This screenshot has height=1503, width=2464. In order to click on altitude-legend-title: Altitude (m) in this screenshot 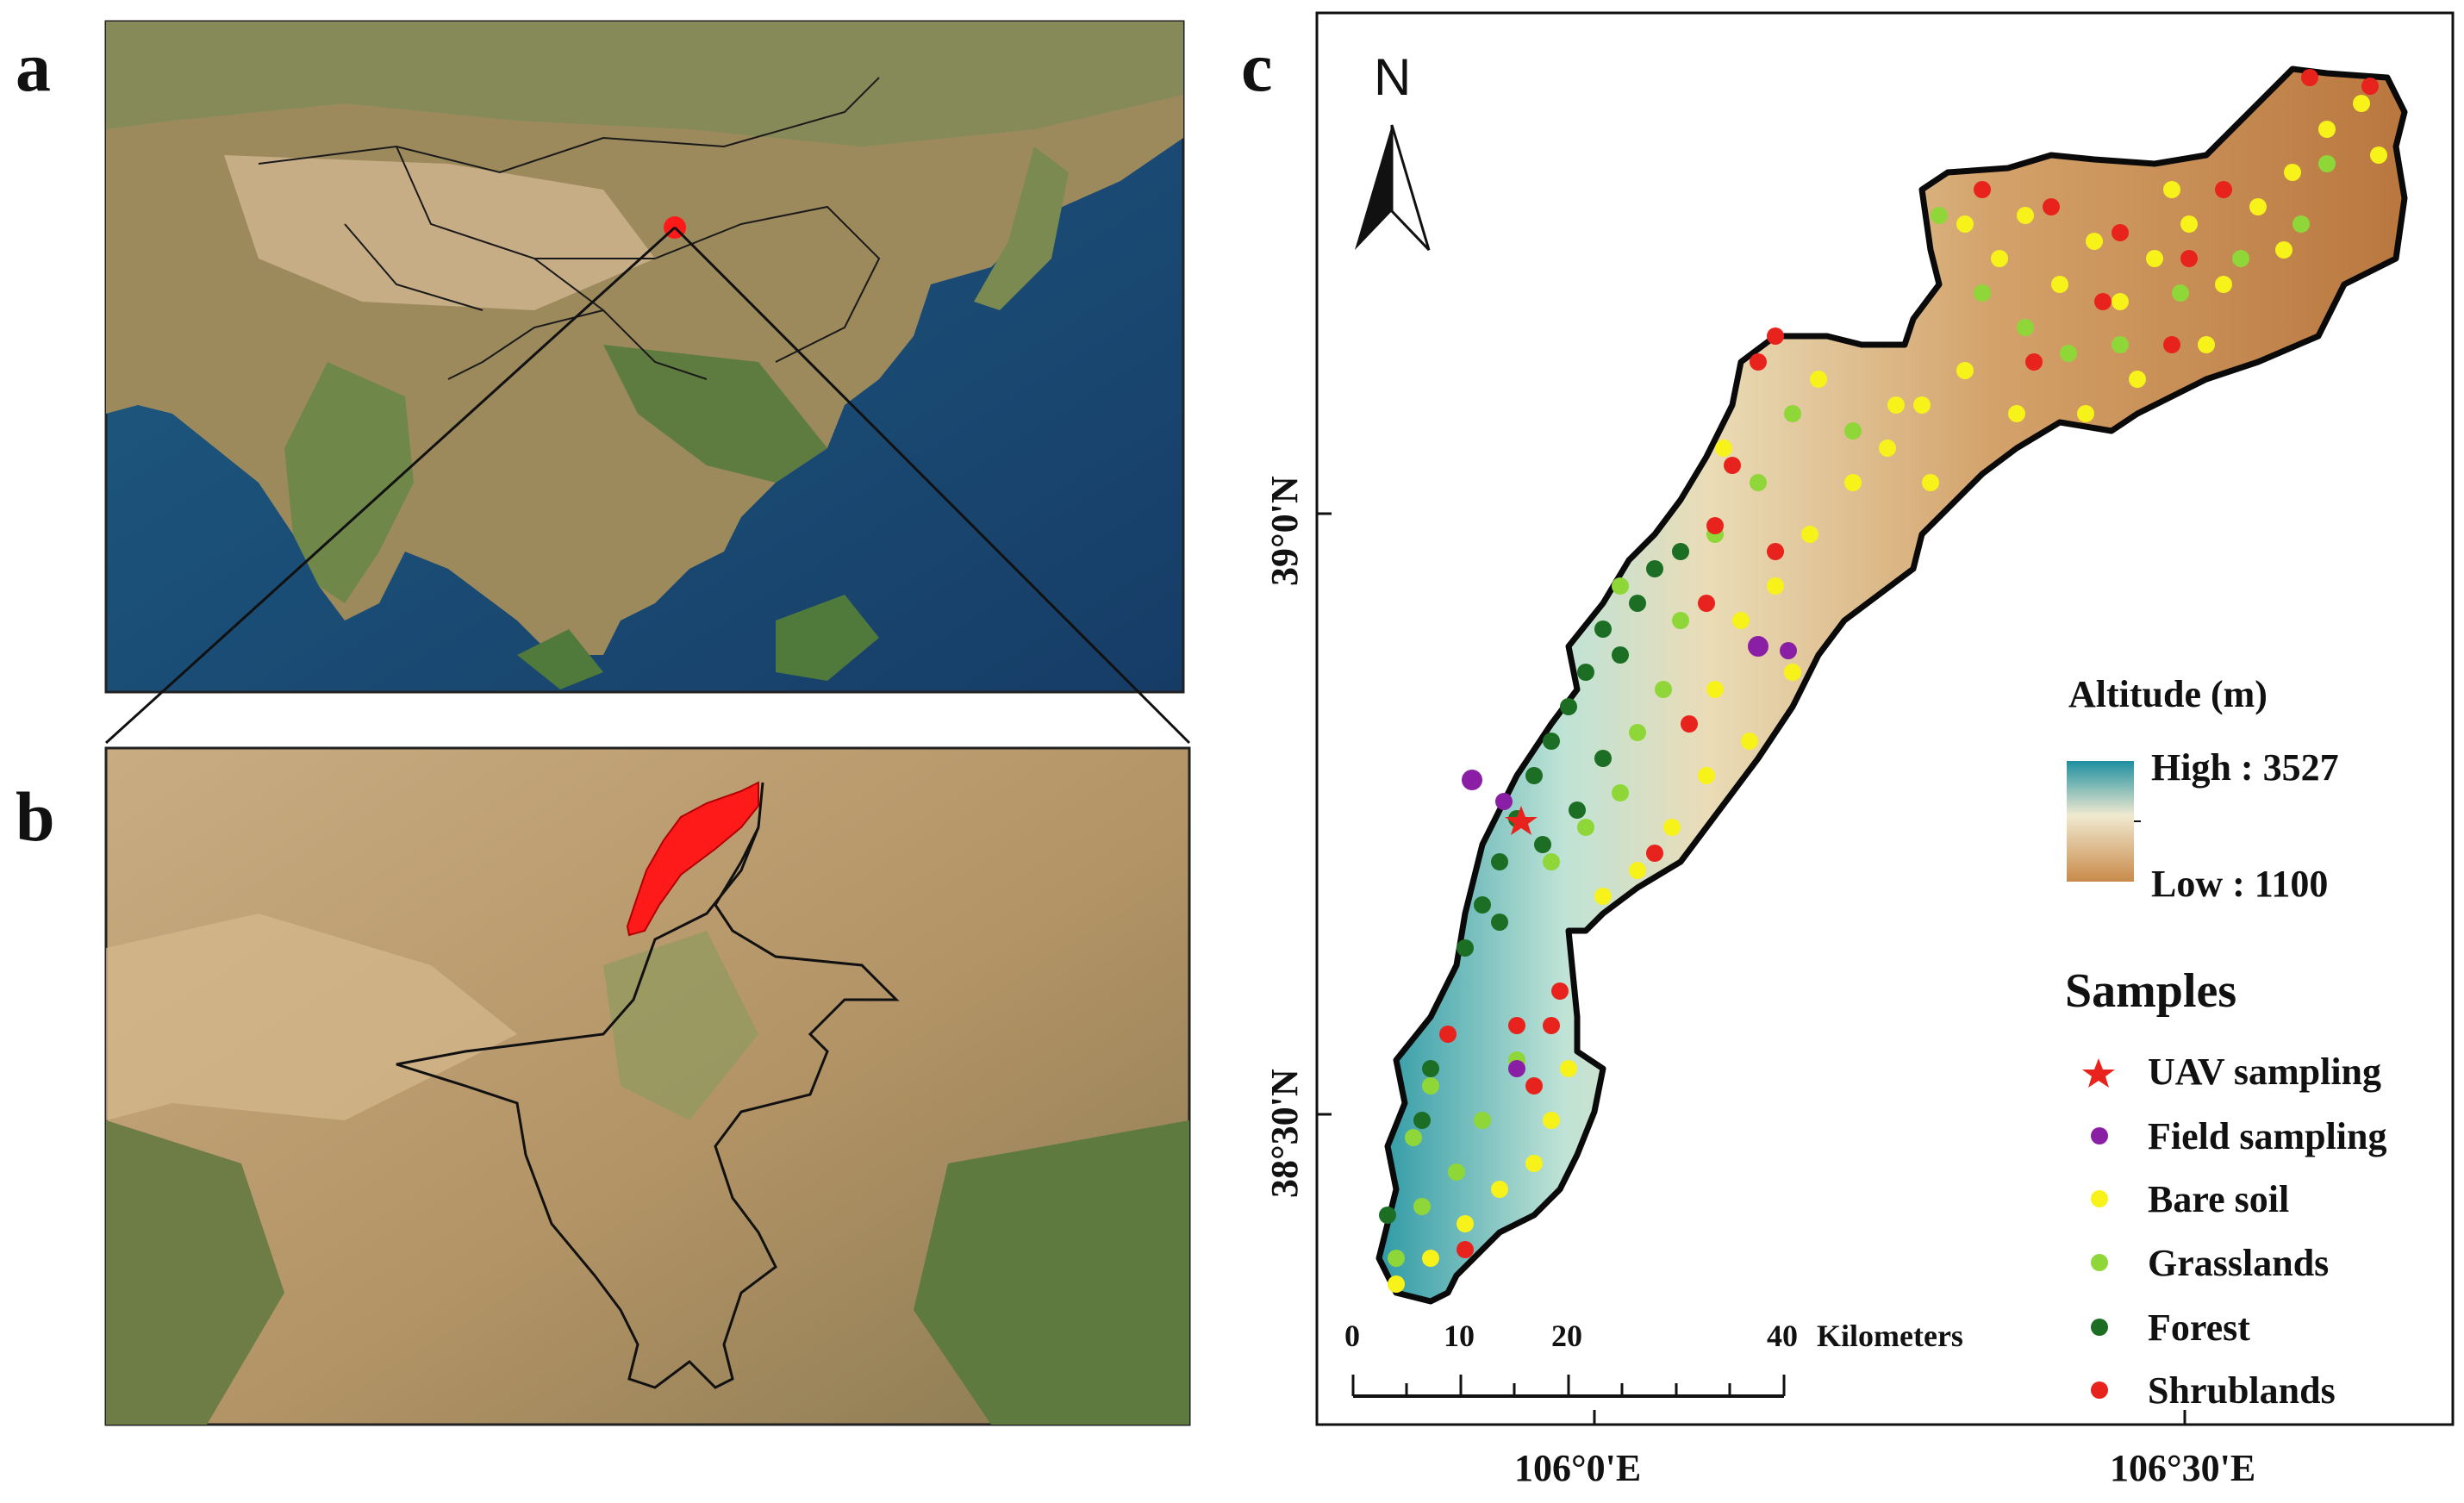, I will do `click(2168, 694)`.